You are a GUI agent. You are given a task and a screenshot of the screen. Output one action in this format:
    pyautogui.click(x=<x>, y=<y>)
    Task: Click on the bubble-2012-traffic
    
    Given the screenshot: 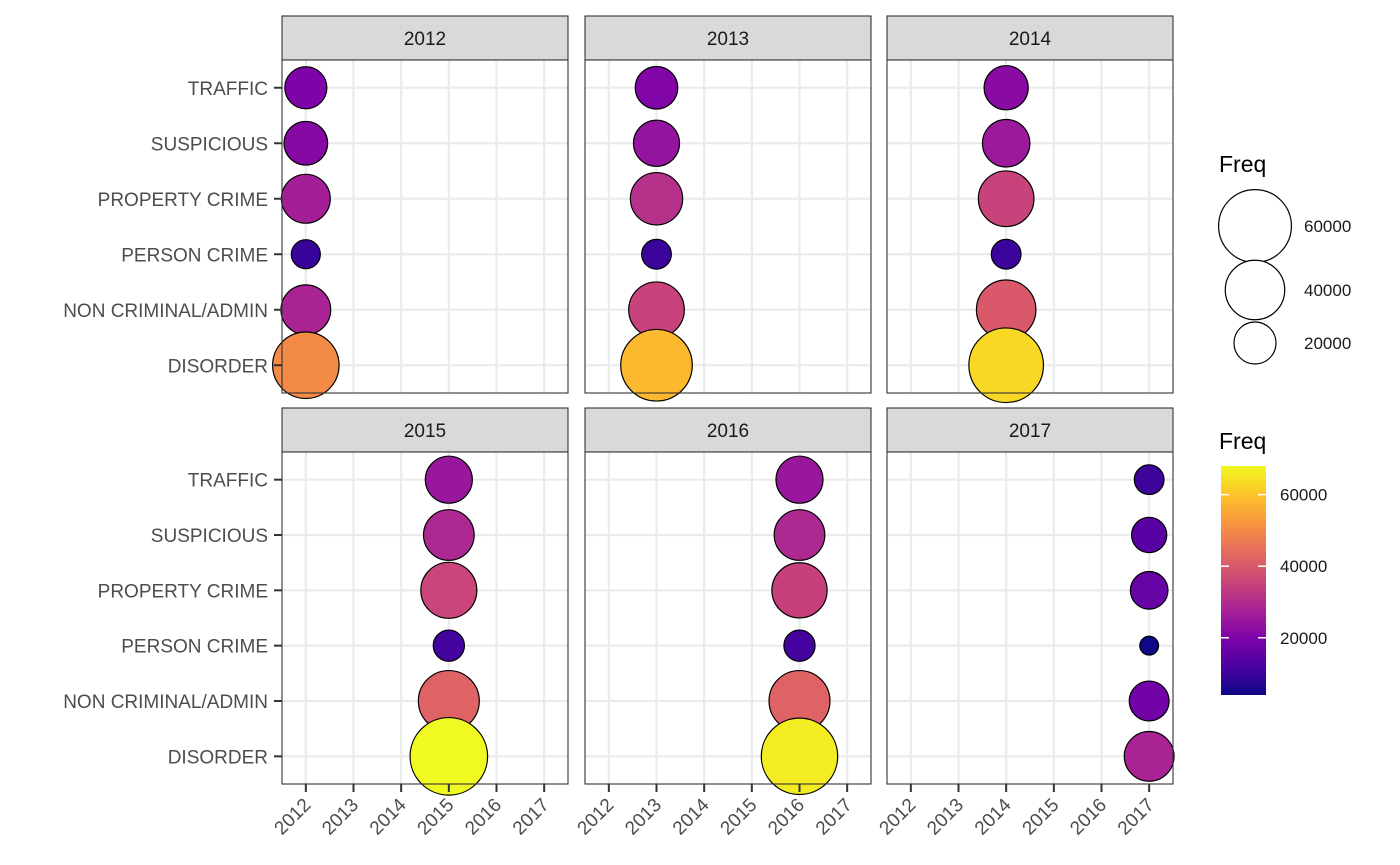 What is the action you would take?
    pyautogui.click(x=306, y=88)
    